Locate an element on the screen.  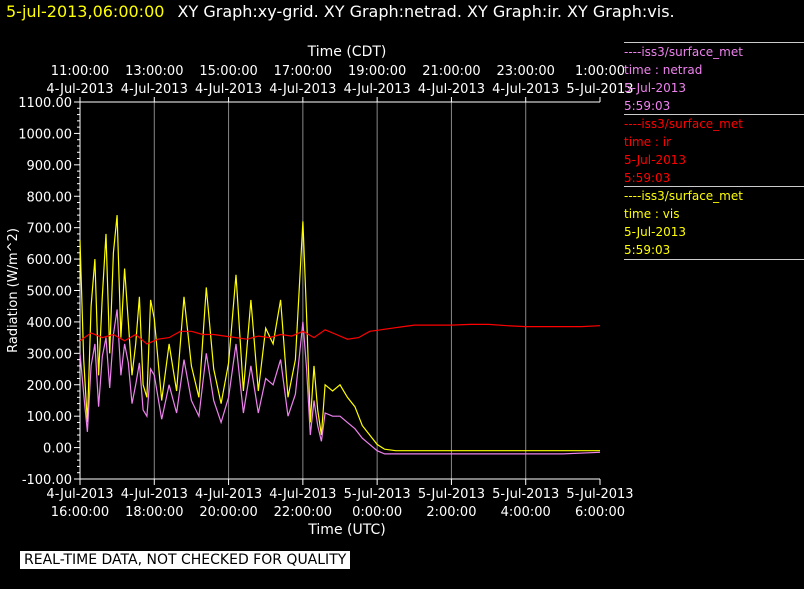
title-date: 5-jul-2013,06:00:00 is located at coordinates (85, 11).